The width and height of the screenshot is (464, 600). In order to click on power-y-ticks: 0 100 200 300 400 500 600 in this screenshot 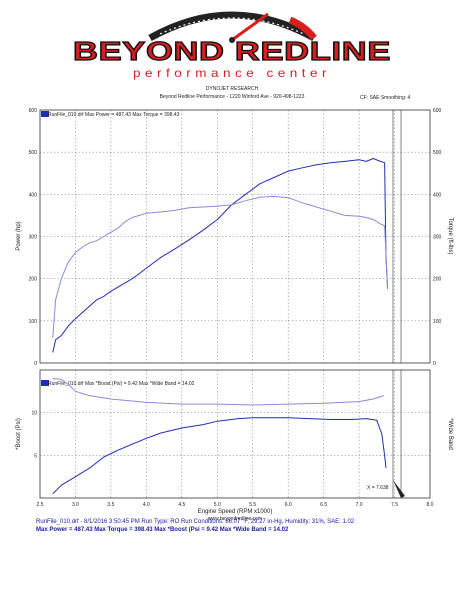, I will do `click(33, 237)`.